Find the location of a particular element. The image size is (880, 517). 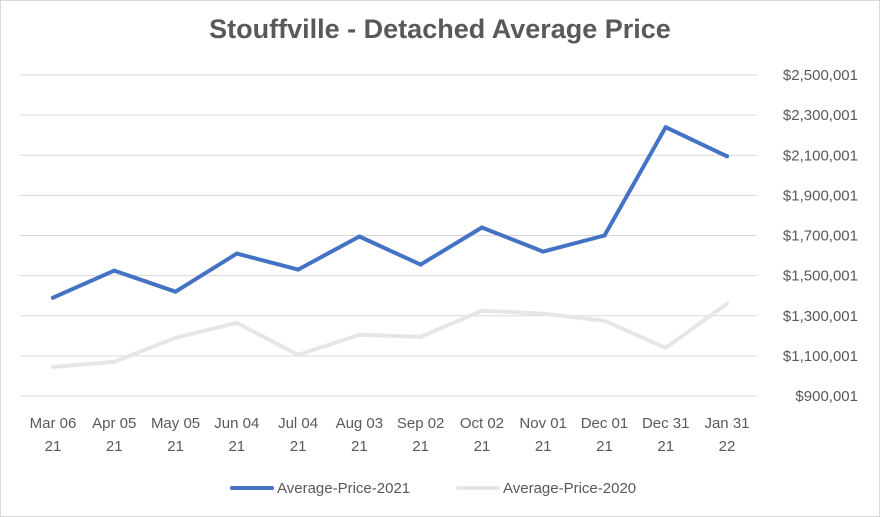

x-tick-label: Jul 04 is located at coordinates (298, 423).